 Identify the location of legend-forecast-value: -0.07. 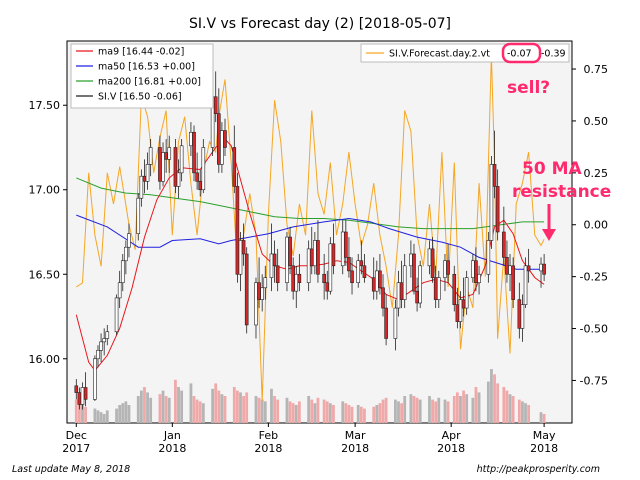
(519, 54).